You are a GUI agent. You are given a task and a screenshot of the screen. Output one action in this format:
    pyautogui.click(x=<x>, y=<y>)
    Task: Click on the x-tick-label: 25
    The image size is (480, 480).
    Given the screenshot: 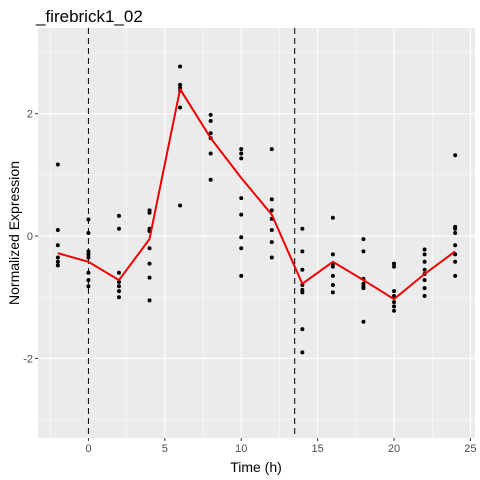 What is the action you would take?
    pyautogui.click(x=470, y=449)
    